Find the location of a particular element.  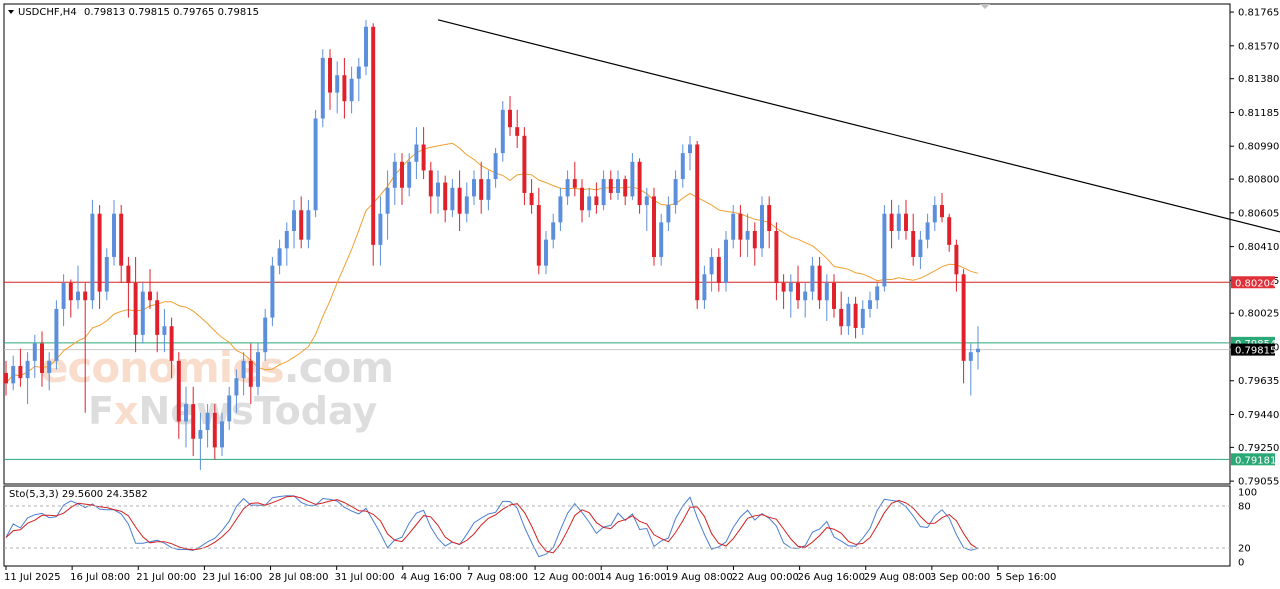

time-tick-label: 16 Jul 08:00 is located at coordinates (100, 577).